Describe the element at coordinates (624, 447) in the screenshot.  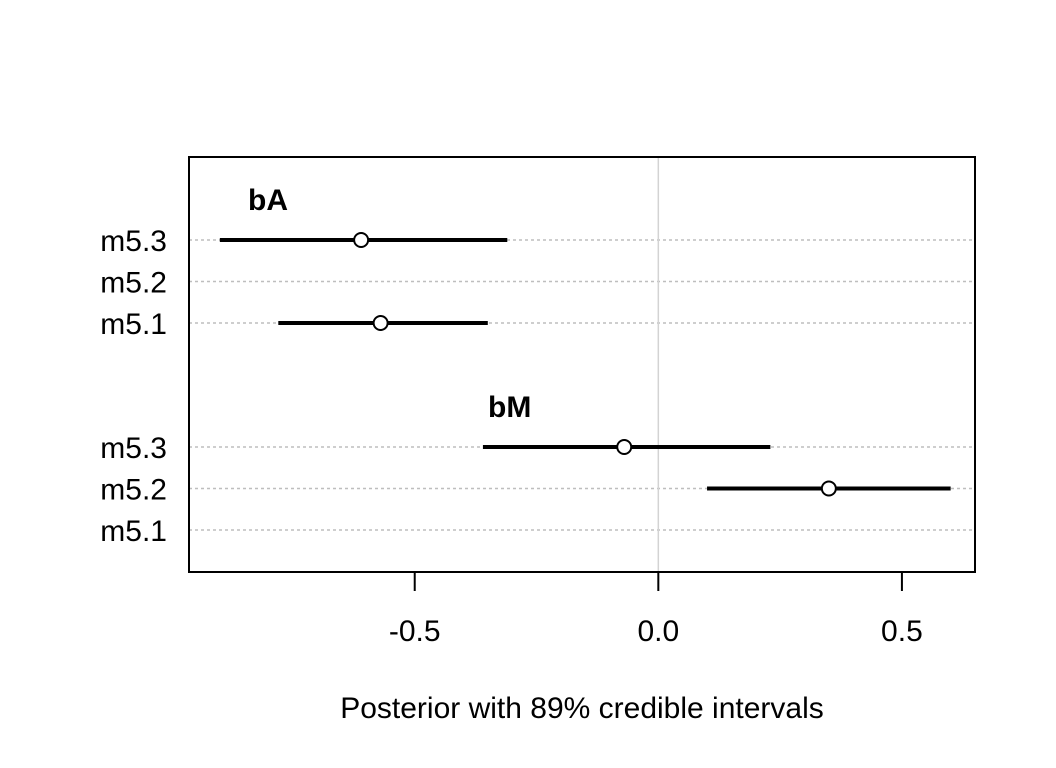
I see `mean-point-bM-m5.3` at that location.